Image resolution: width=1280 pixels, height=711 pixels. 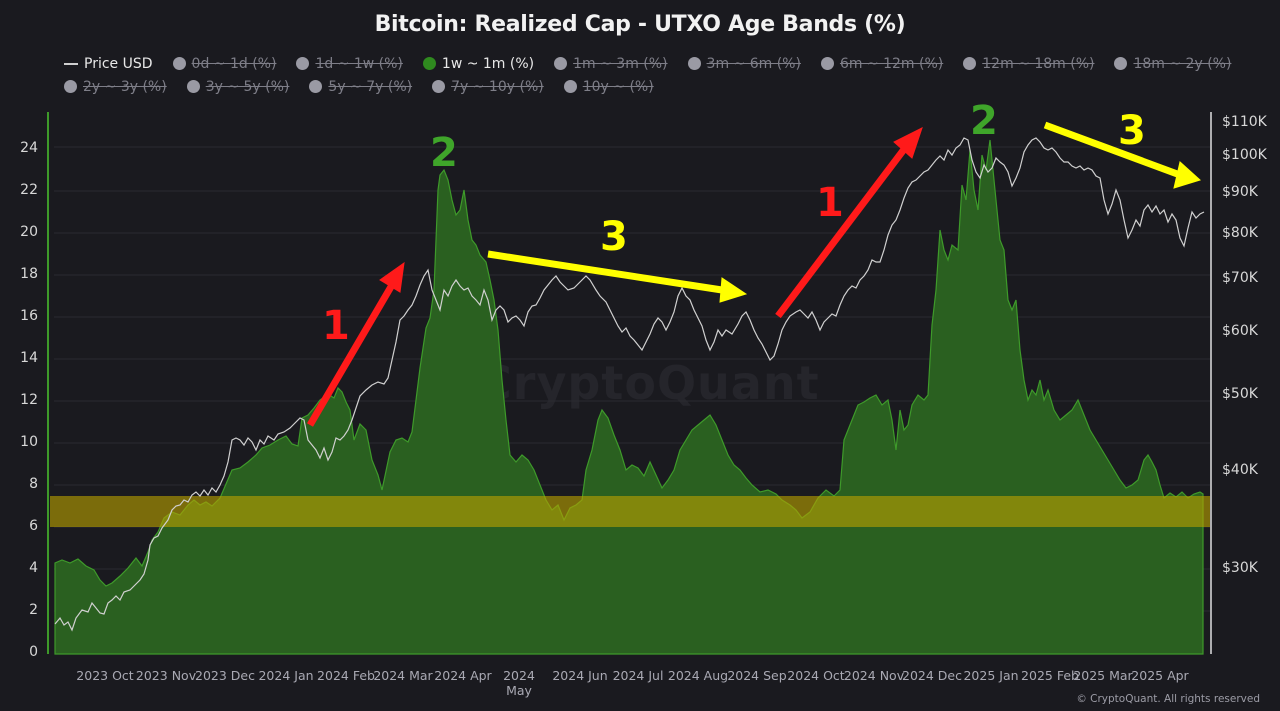 What do you see at coordinates (744, 64) in the screenshot?
I see `legend-item-3m-6m: 3m ~ 6m (%)` at bounding box center [744, 64].